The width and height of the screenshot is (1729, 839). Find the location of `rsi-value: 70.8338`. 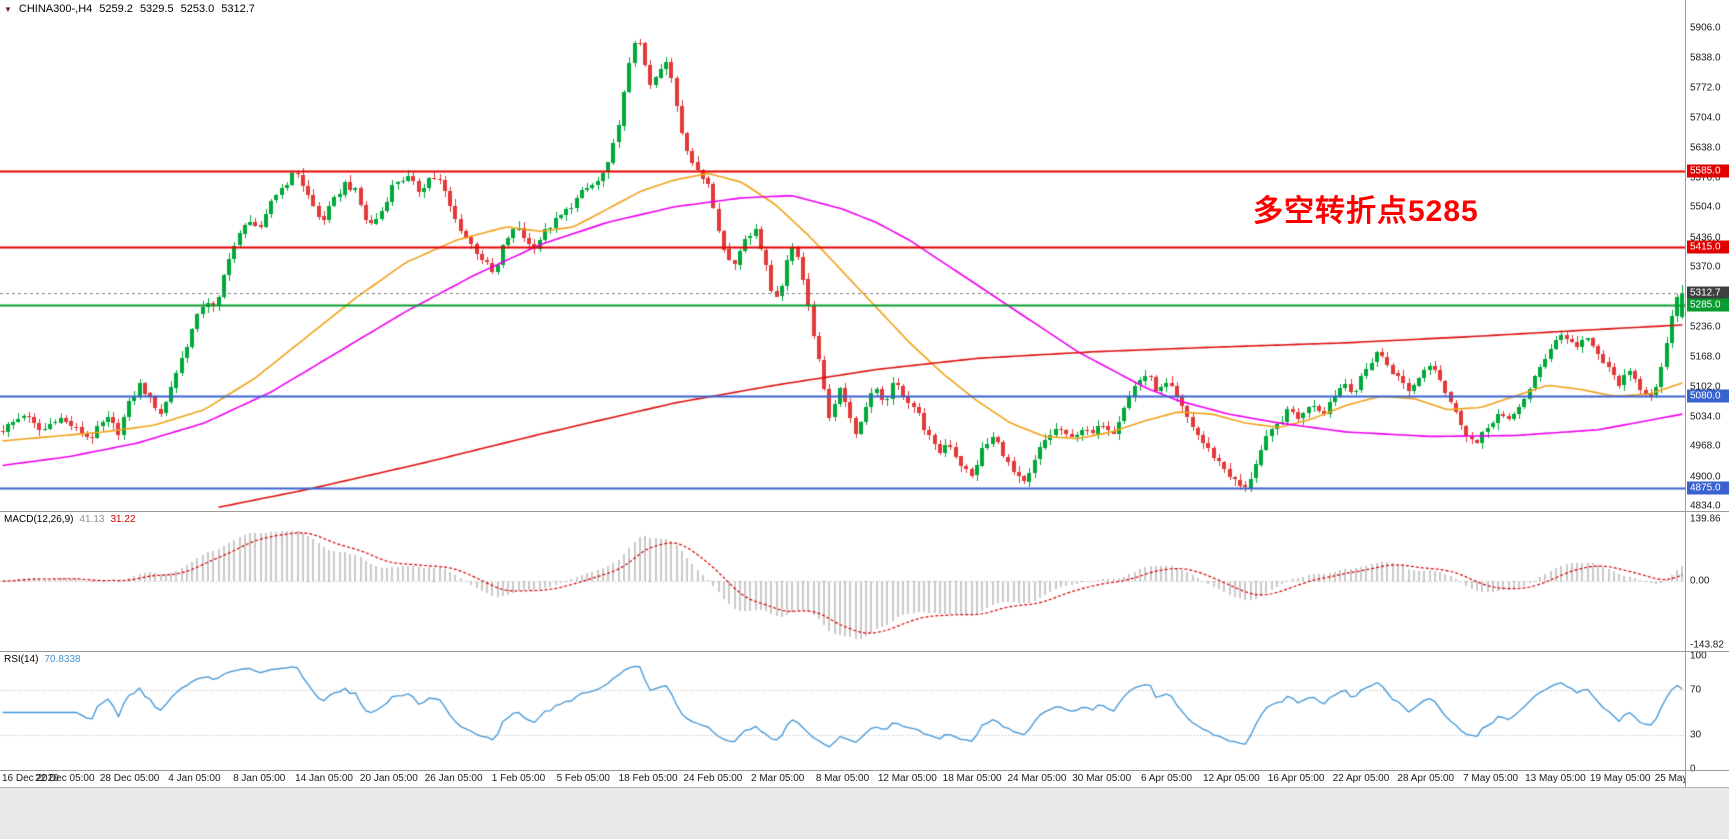

rsi-value: 70.8338 is located at coordinates (62, 659).